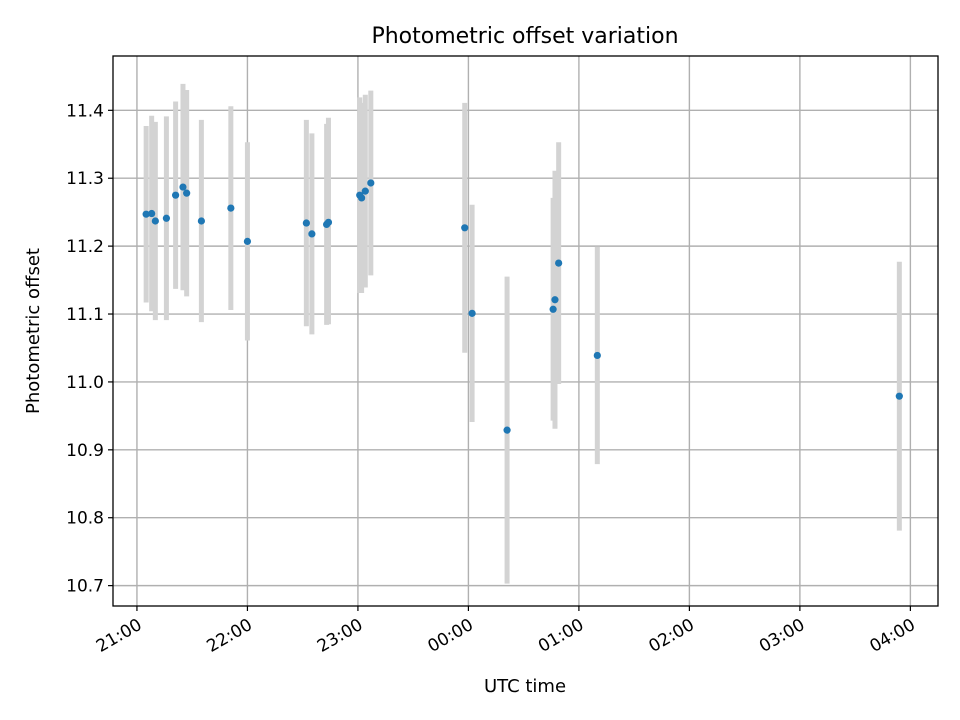  I want to click on y-axis-label: Photometric offset, so click(33, 331).